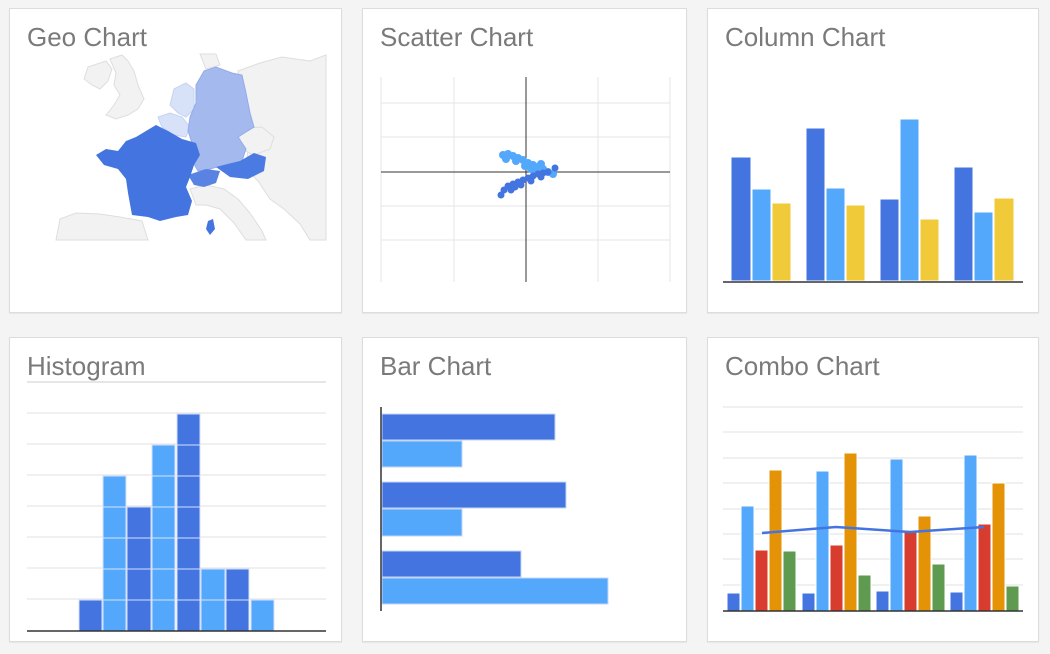 The image size is (1050, 654). I want to click on bar-chart-card: Bar Chart, so click(524, 489).